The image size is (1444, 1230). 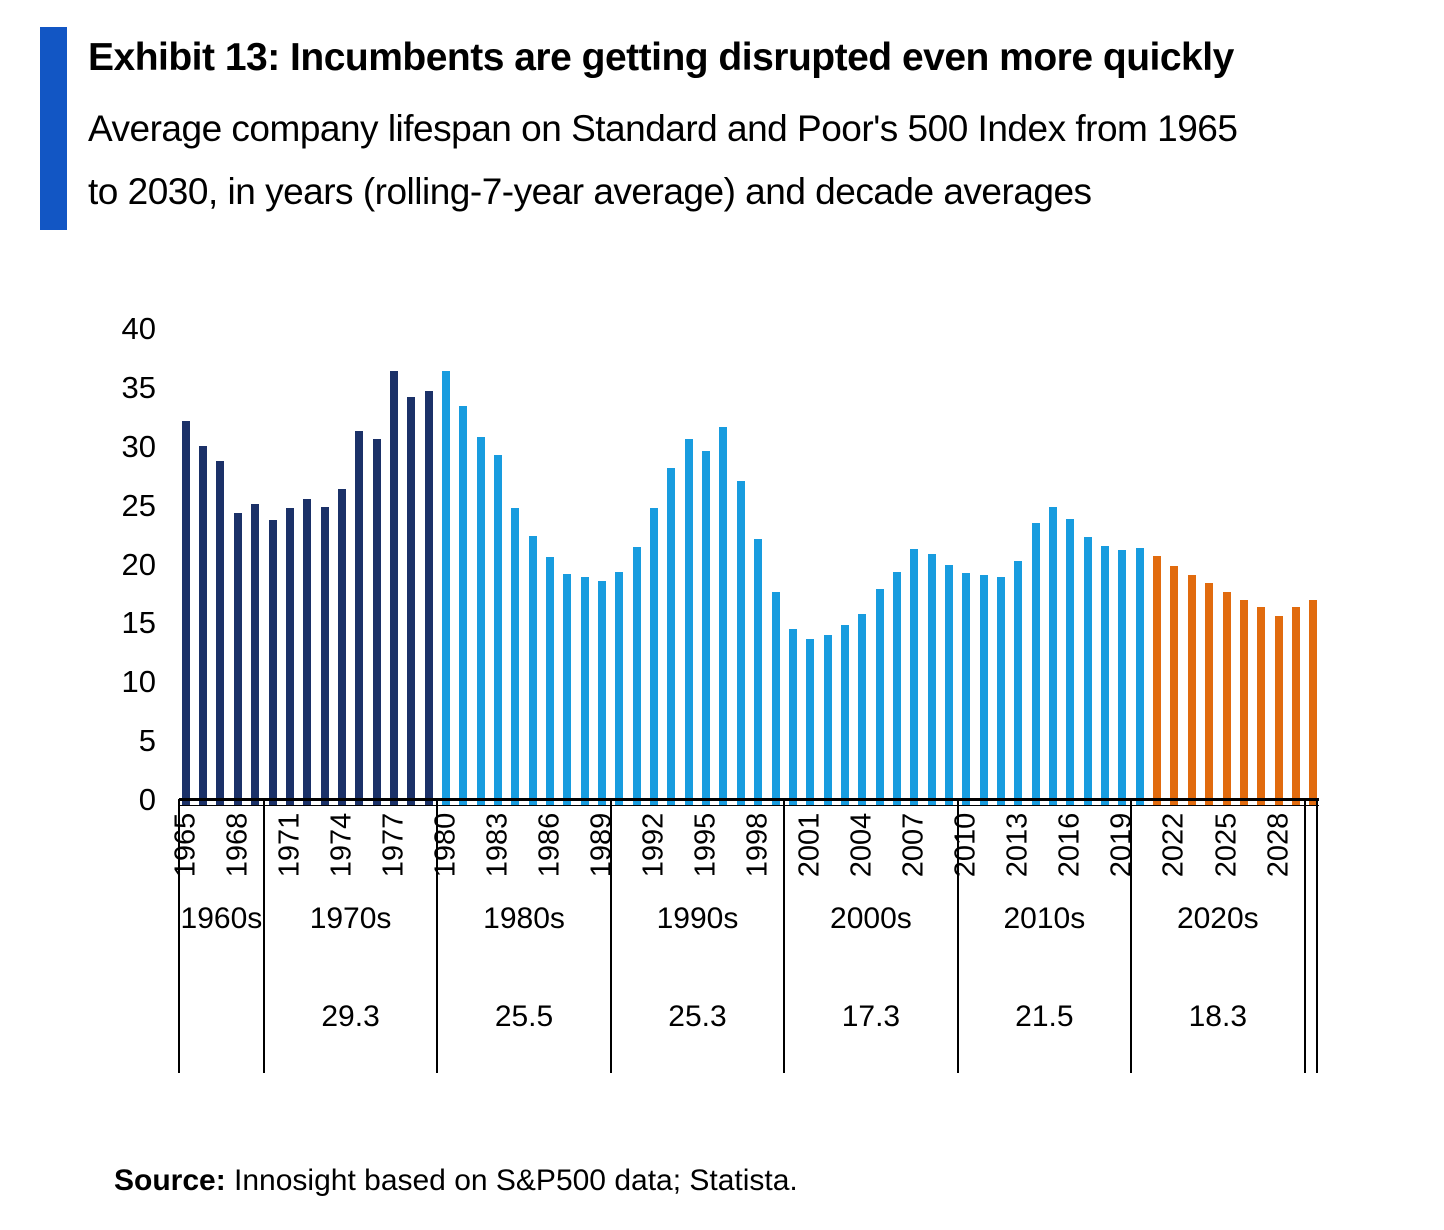 I want to click on bar-1975, so click(x=359, y=618).